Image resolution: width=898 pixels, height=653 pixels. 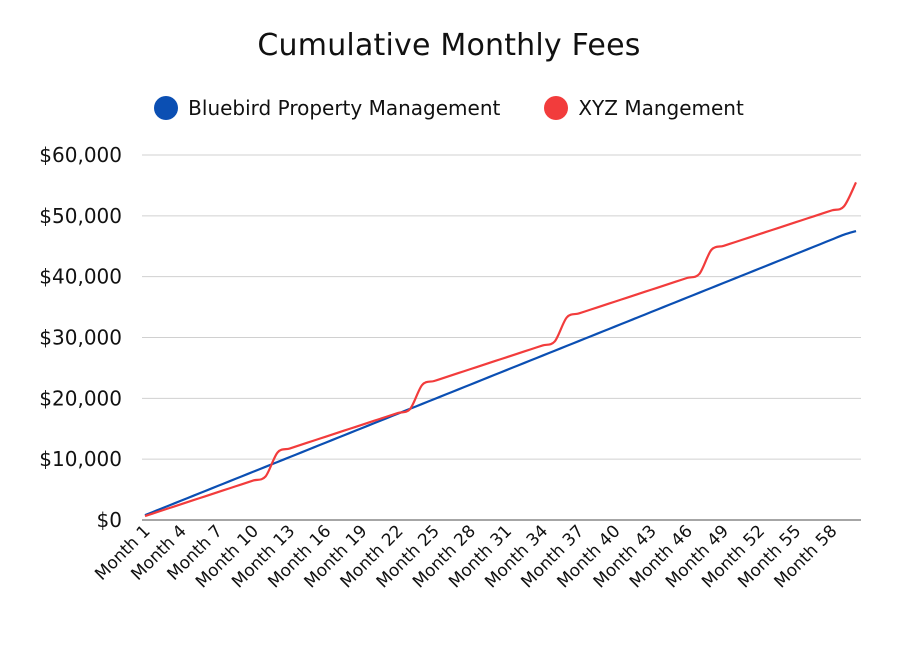 I want to click on chart-title: Cumulative Monthly Fees, so click(x=449, y=45).